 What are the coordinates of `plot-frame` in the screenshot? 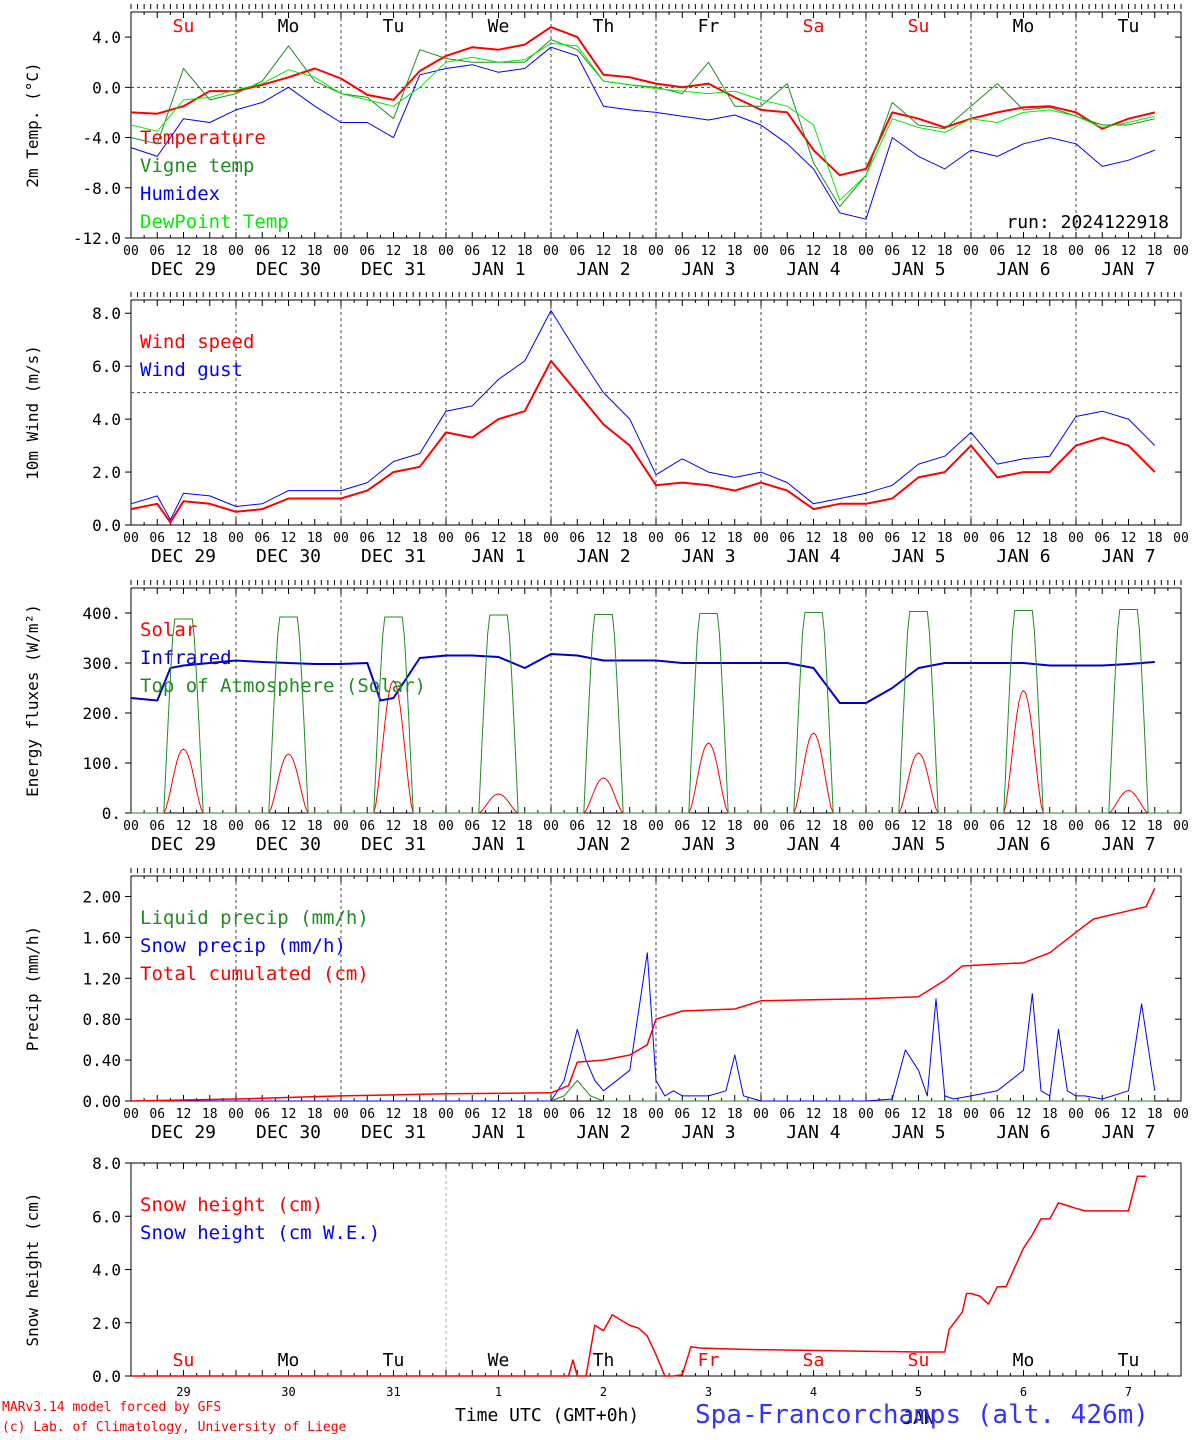 It's located at (656, 700).